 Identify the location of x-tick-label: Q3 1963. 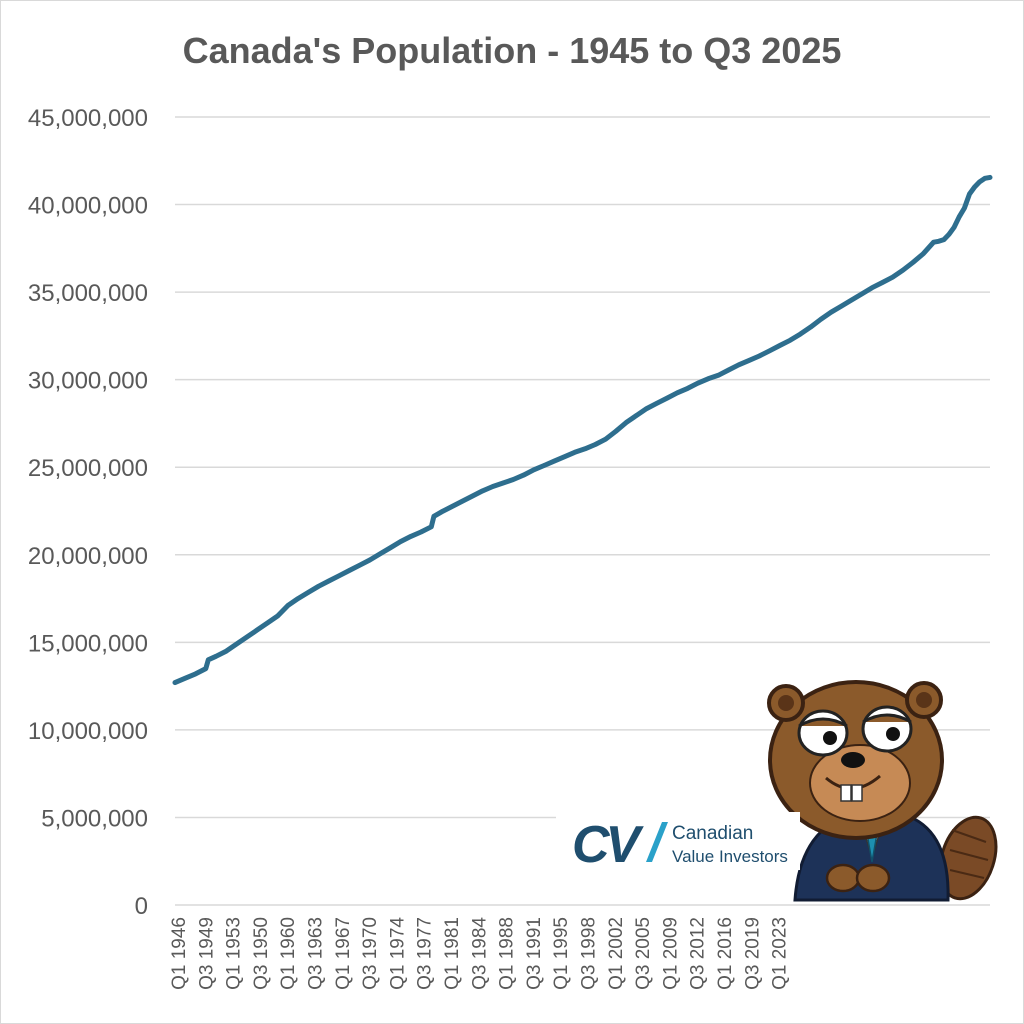
(316, 953).